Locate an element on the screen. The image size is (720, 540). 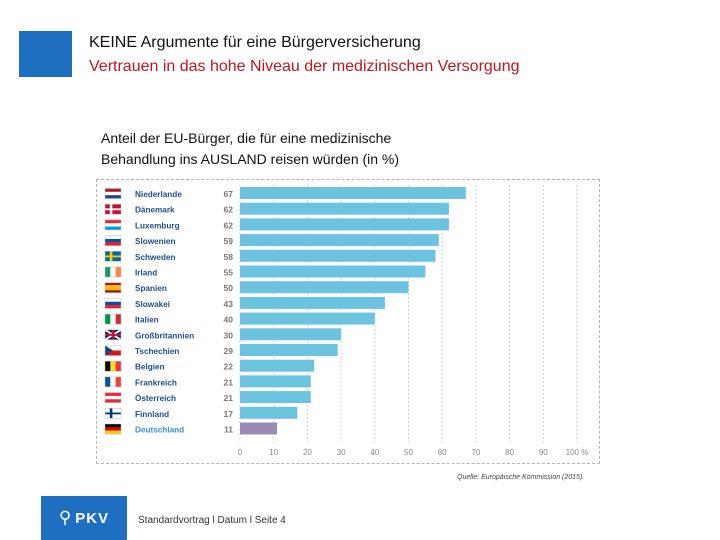
value-label: 55 is located at coordinates (229, 273).